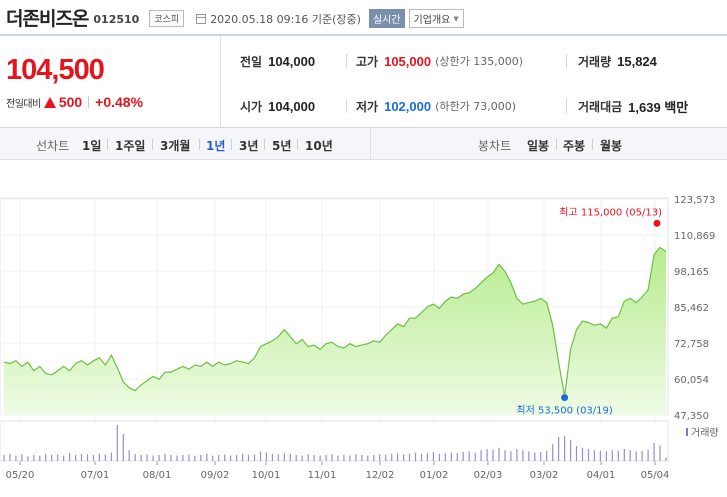 The image size is (727, 497). Describe the element at coordinates (538, 146) in the screenshot. I see `candle-daily: 일봉` at that location.